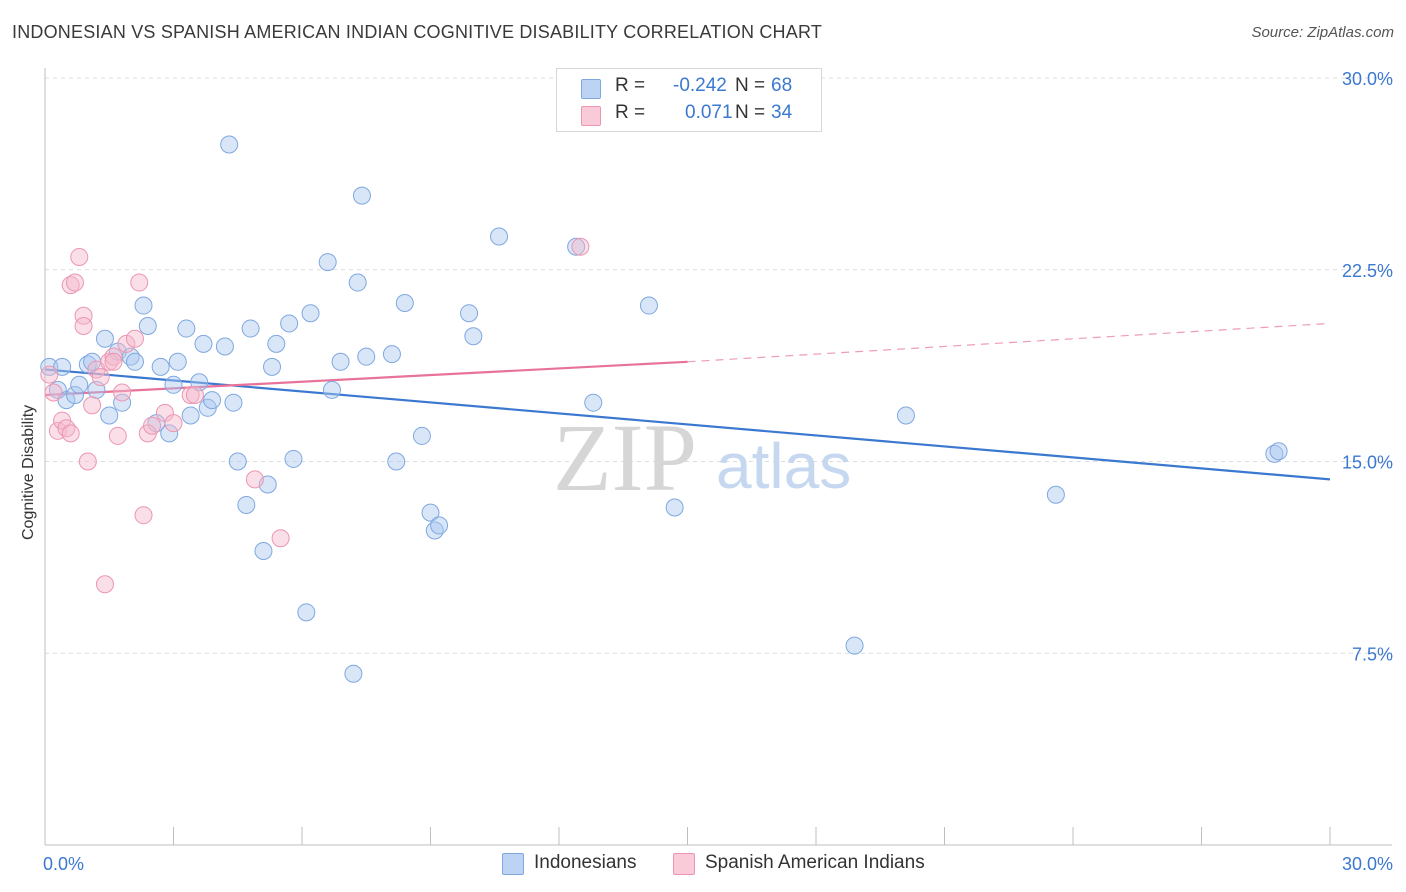 The width and height of the screenshot is (1406, 892). What do you see at coordinates (815, 862) in the screenshot?
I see `bottom-legend-label-spanish-american-indians: Spanish American Indians` at bounding box center [815, 862].